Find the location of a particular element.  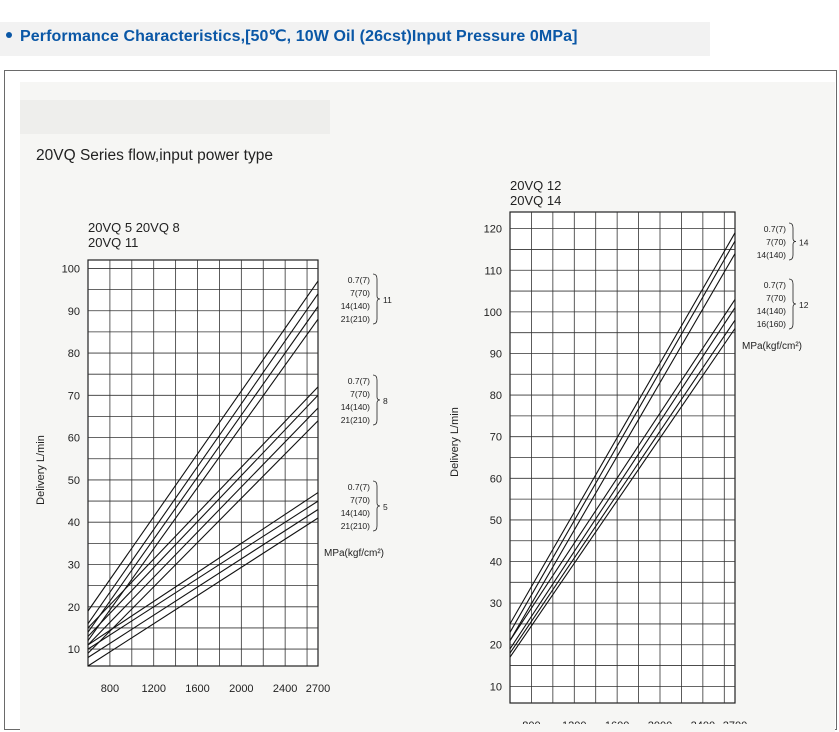

series-label: 16(160) is located at coordinates (771, 324).